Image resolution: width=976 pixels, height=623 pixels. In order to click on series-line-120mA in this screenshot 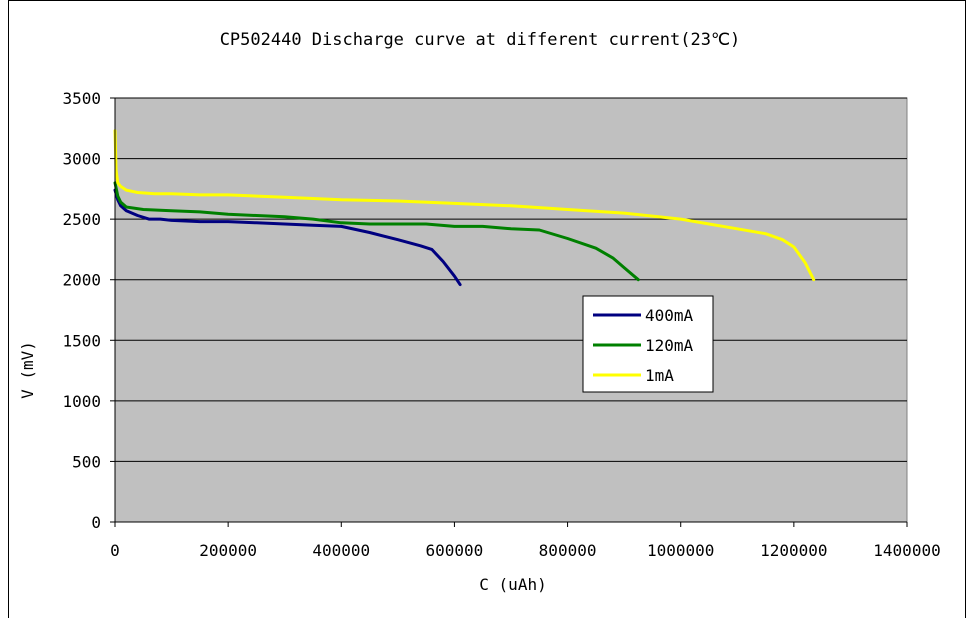, I will do `click(376, 231)`.